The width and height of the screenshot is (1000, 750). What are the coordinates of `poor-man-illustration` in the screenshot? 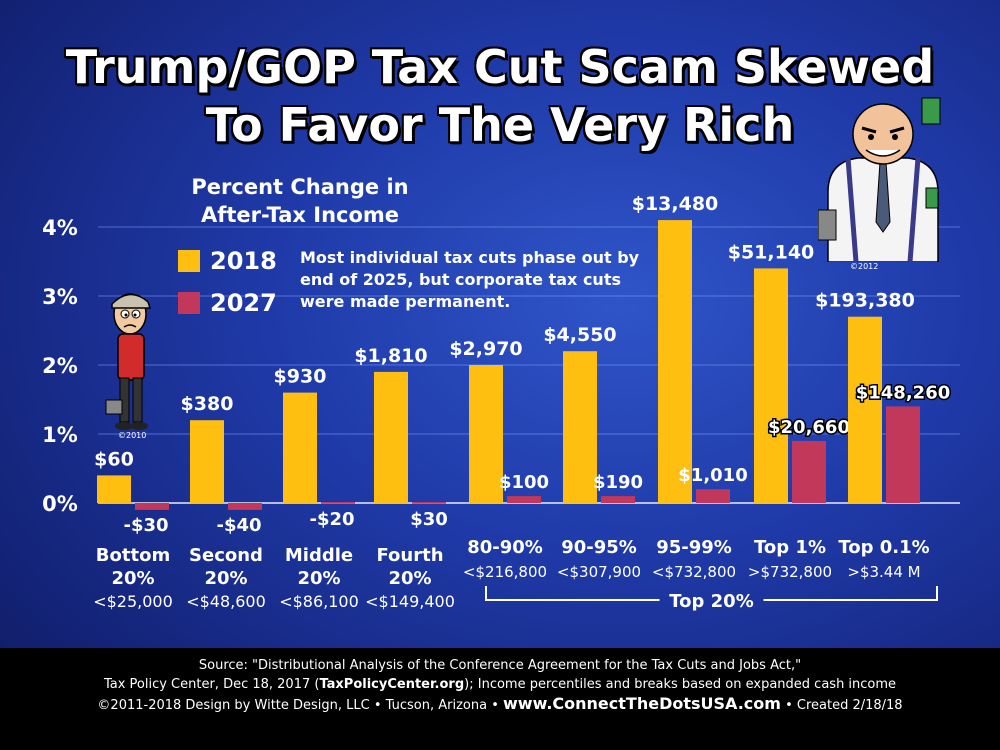 It's located at (128, 361).